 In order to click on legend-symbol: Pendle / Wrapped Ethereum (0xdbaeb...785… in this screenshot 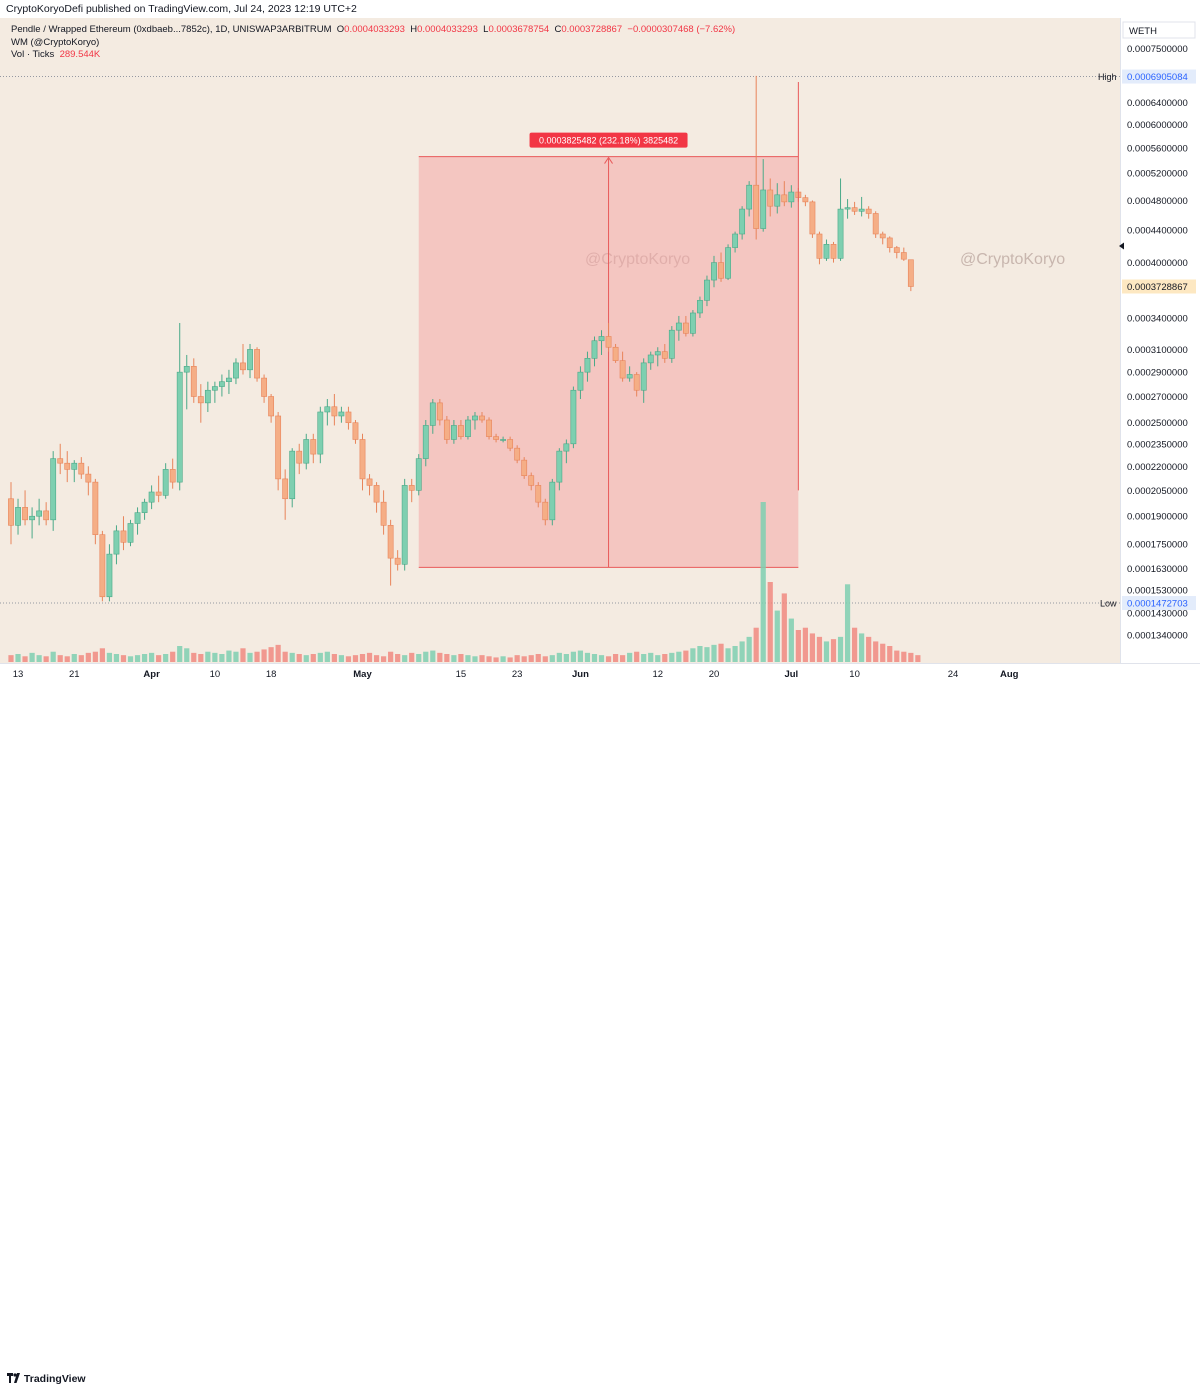, I will do `click(171, 29)`.